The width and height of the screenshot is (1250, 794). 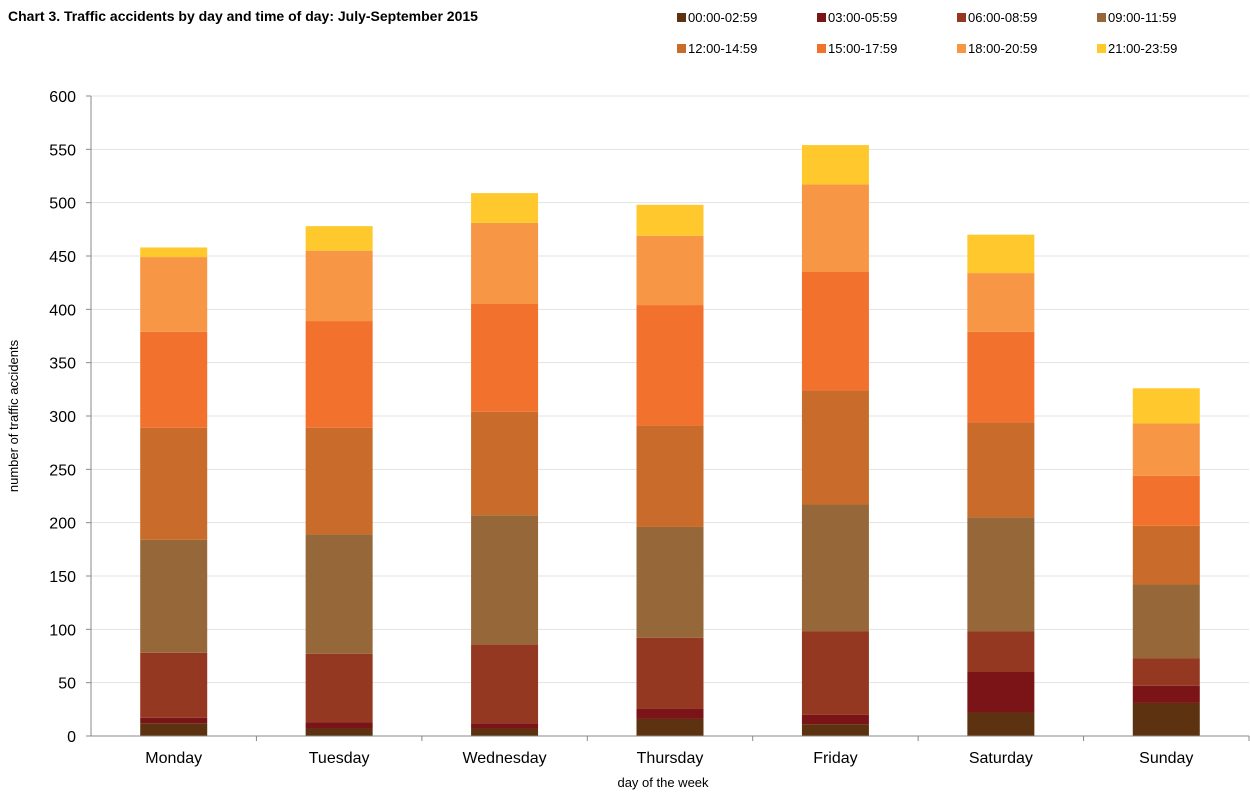 What do you see at coordinates (1166, 758) in the screenshot?
I see `x-tick-label: Sunday` at bounding box center [1166, 758].